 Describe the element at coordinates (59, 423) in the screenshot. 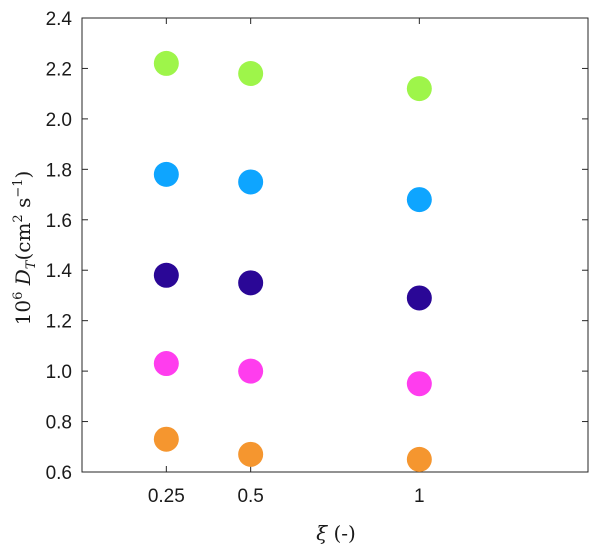

I see `y-tick-label: 0.8` at that location.